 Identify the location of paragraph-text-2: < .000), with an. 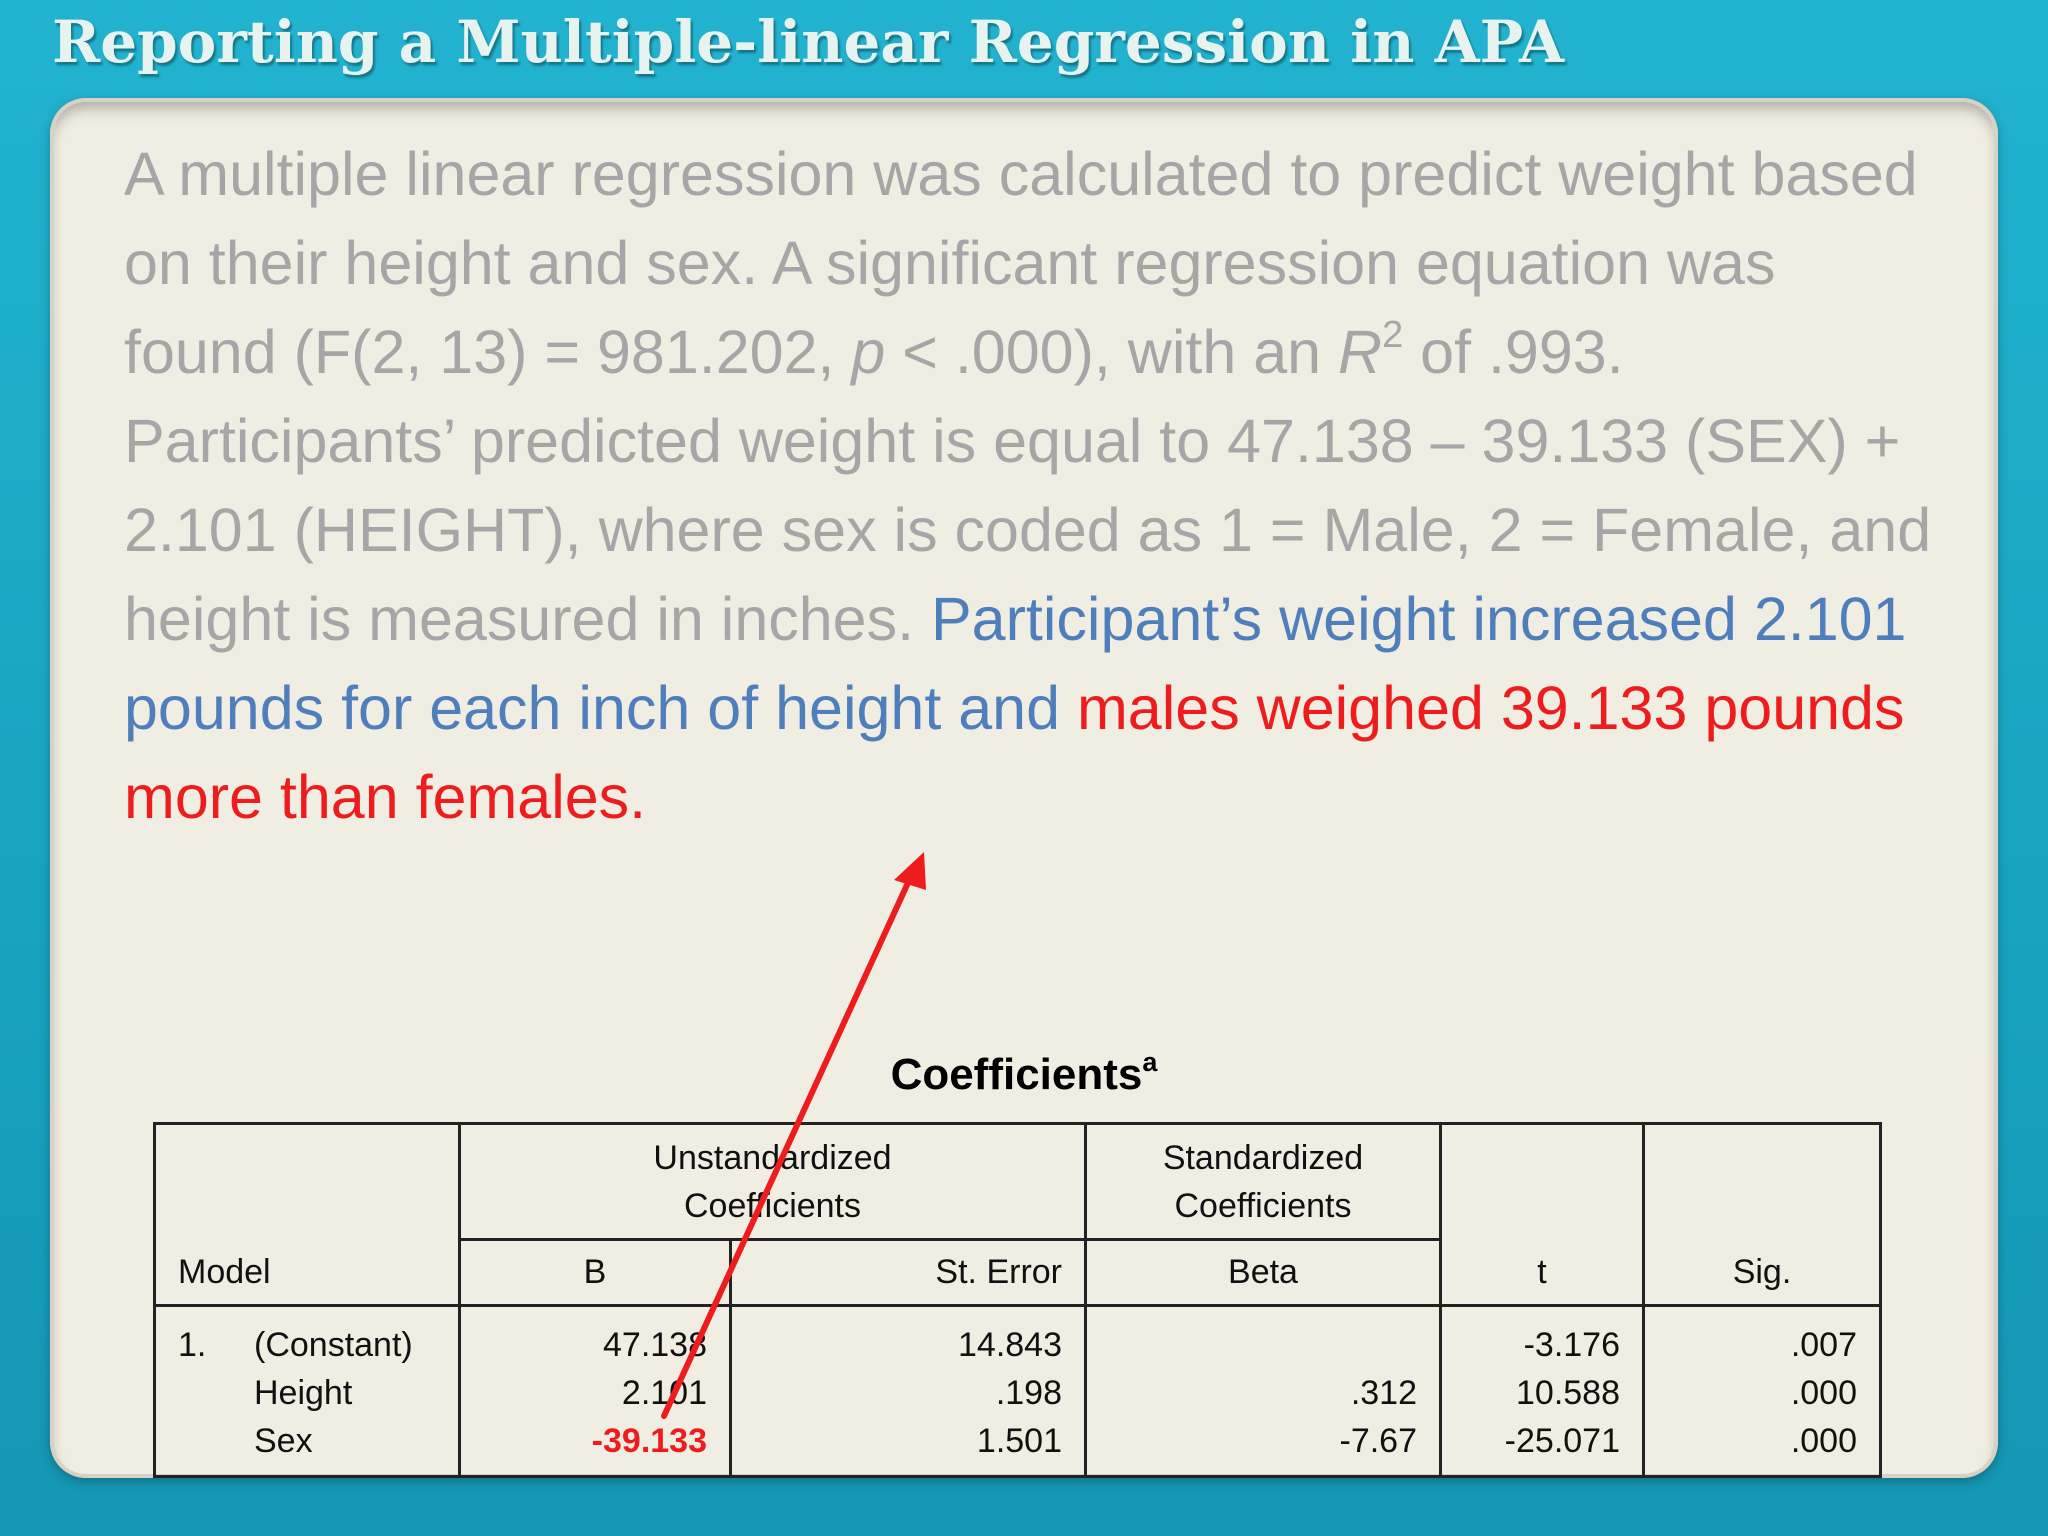
(1112, 352).